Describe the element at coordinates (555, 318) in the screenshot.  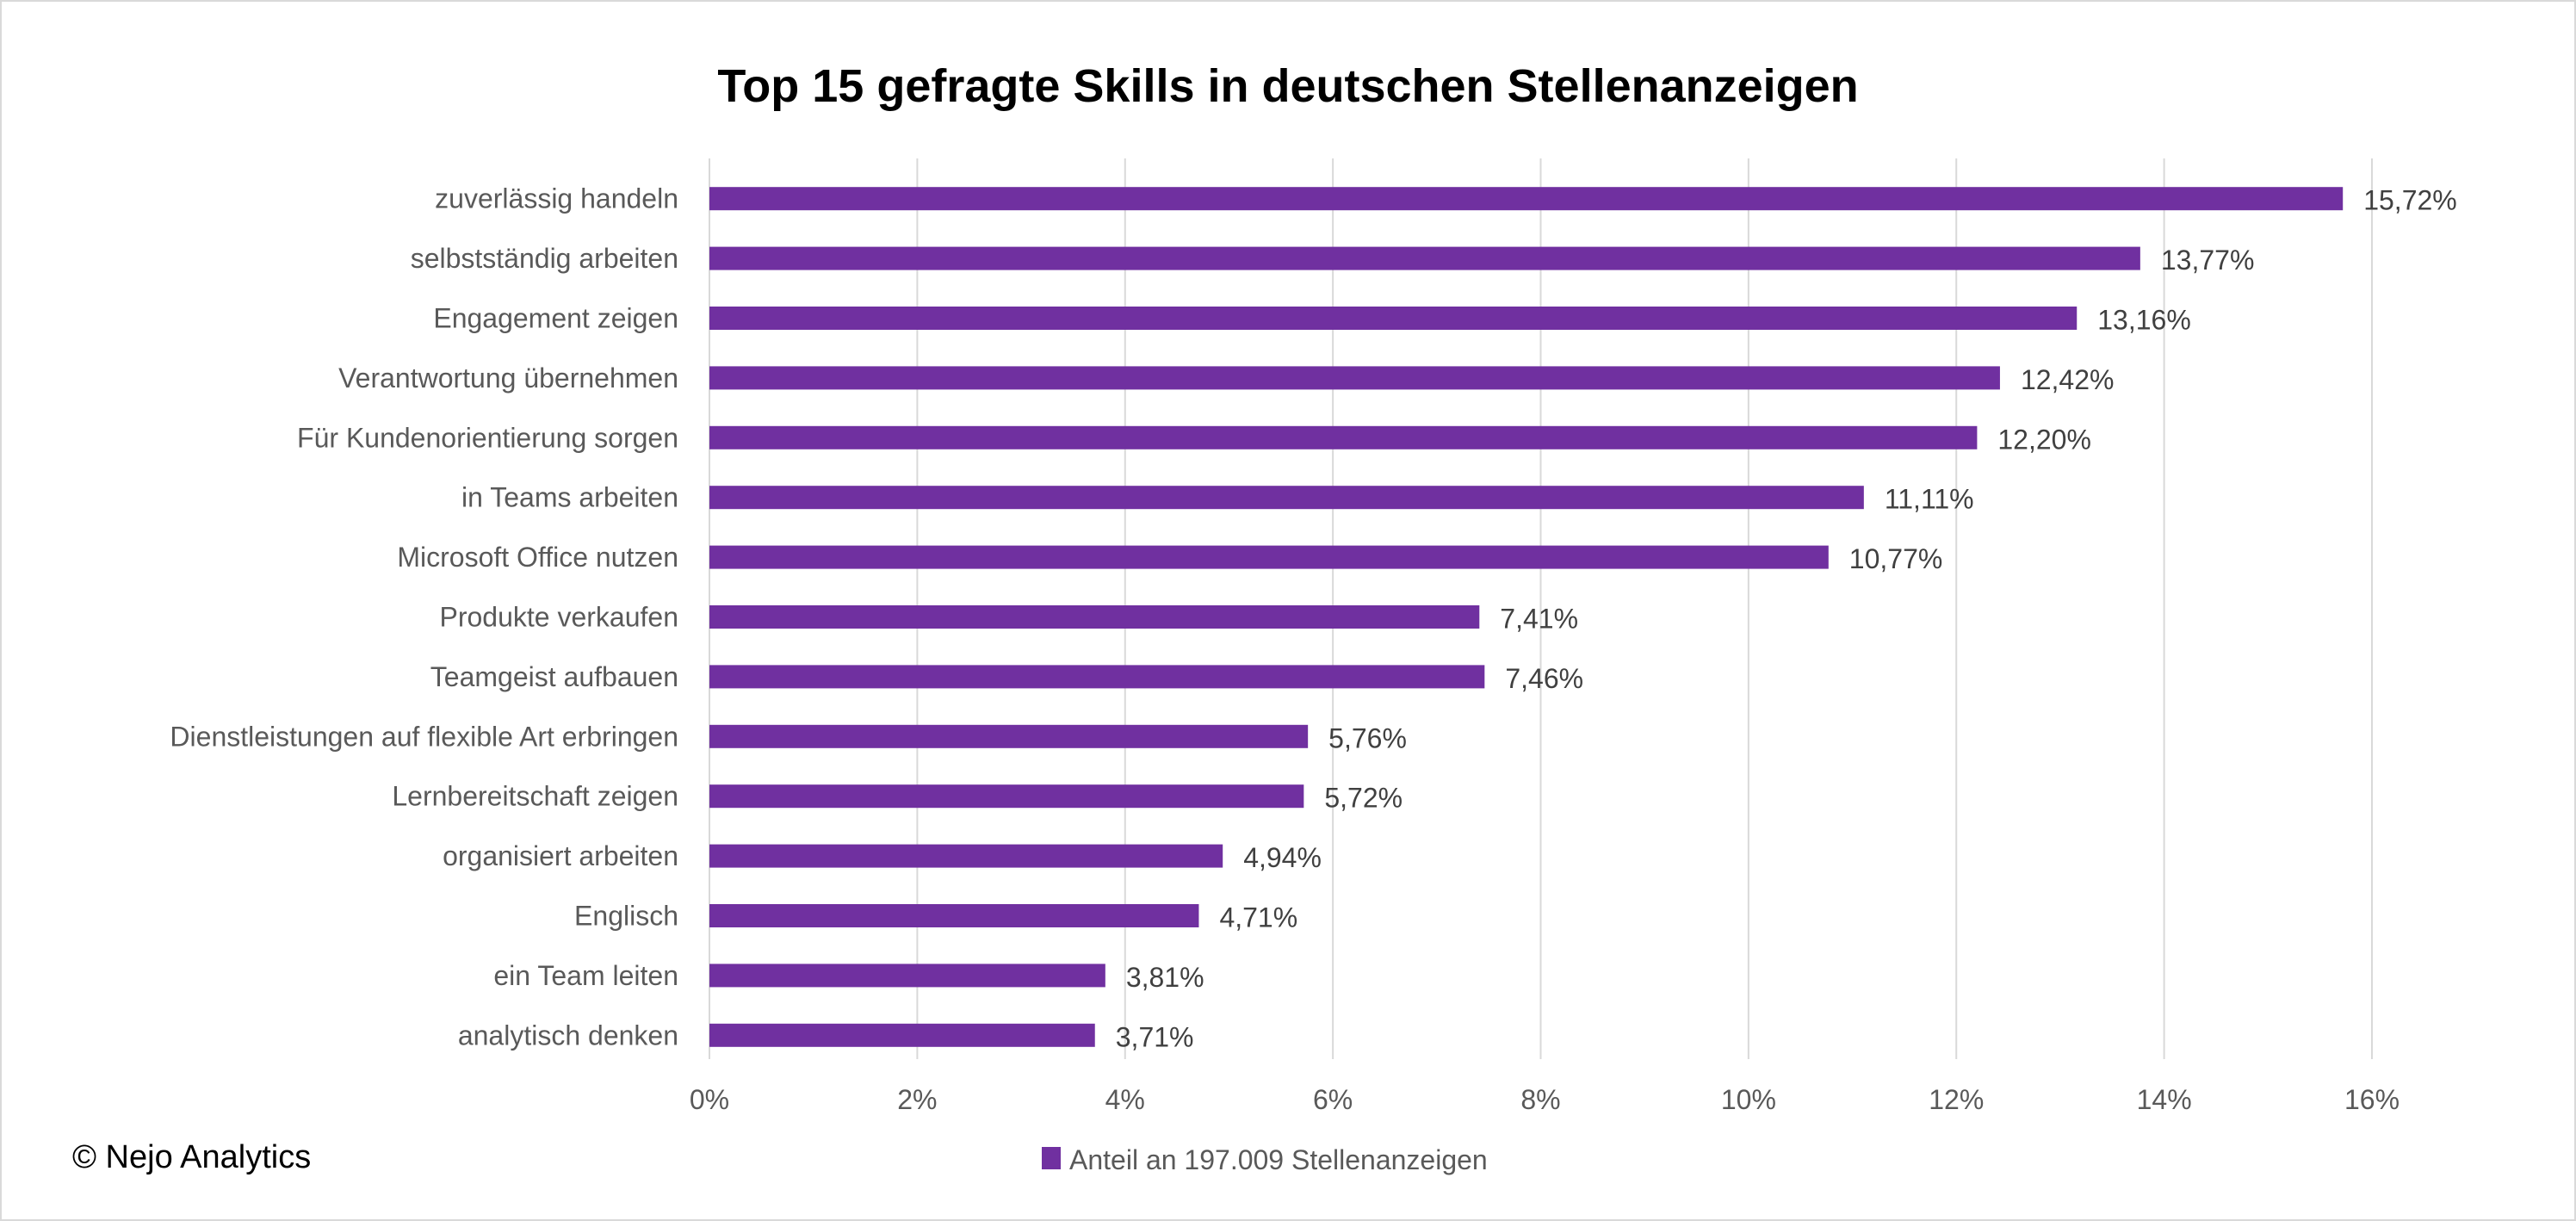
I see `category-label: Engagement zeigen` at that location.